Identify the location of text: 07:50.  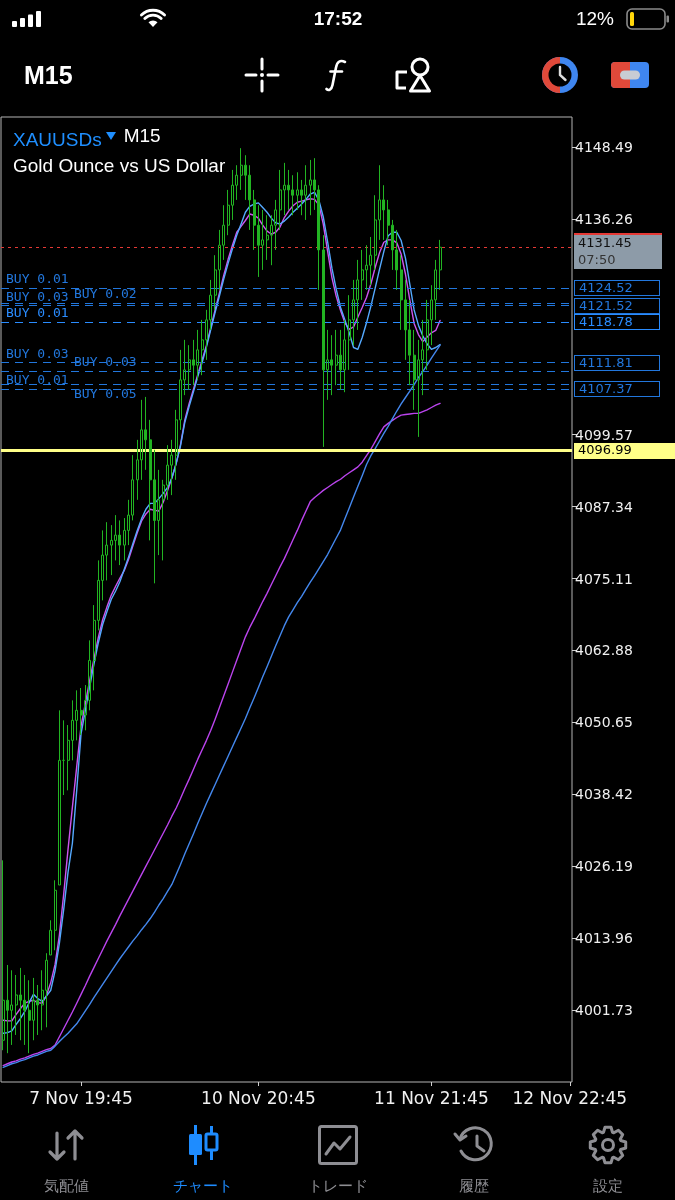
(618, 260).